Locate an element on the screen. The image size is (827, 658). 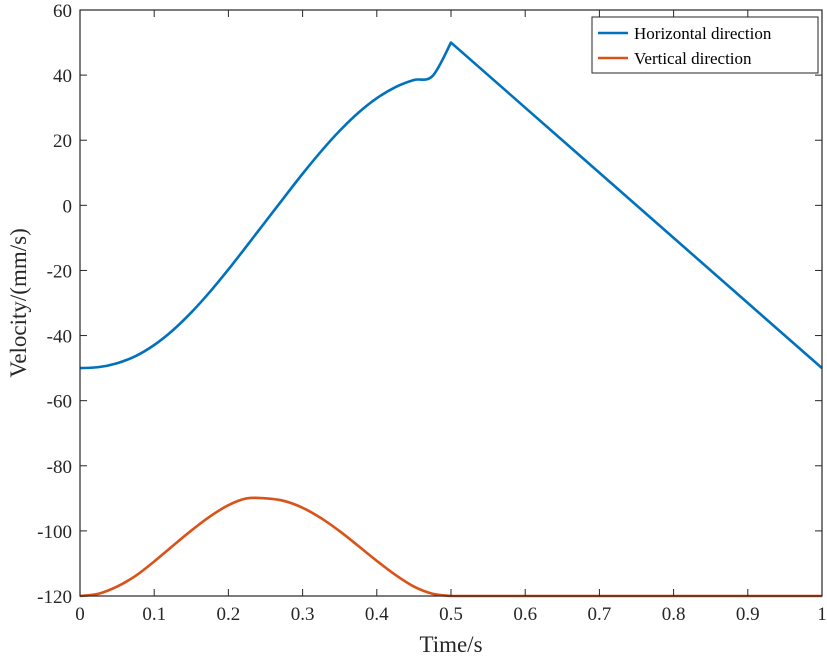
y-tick-label: 20 is located at coordinates (62, 141).